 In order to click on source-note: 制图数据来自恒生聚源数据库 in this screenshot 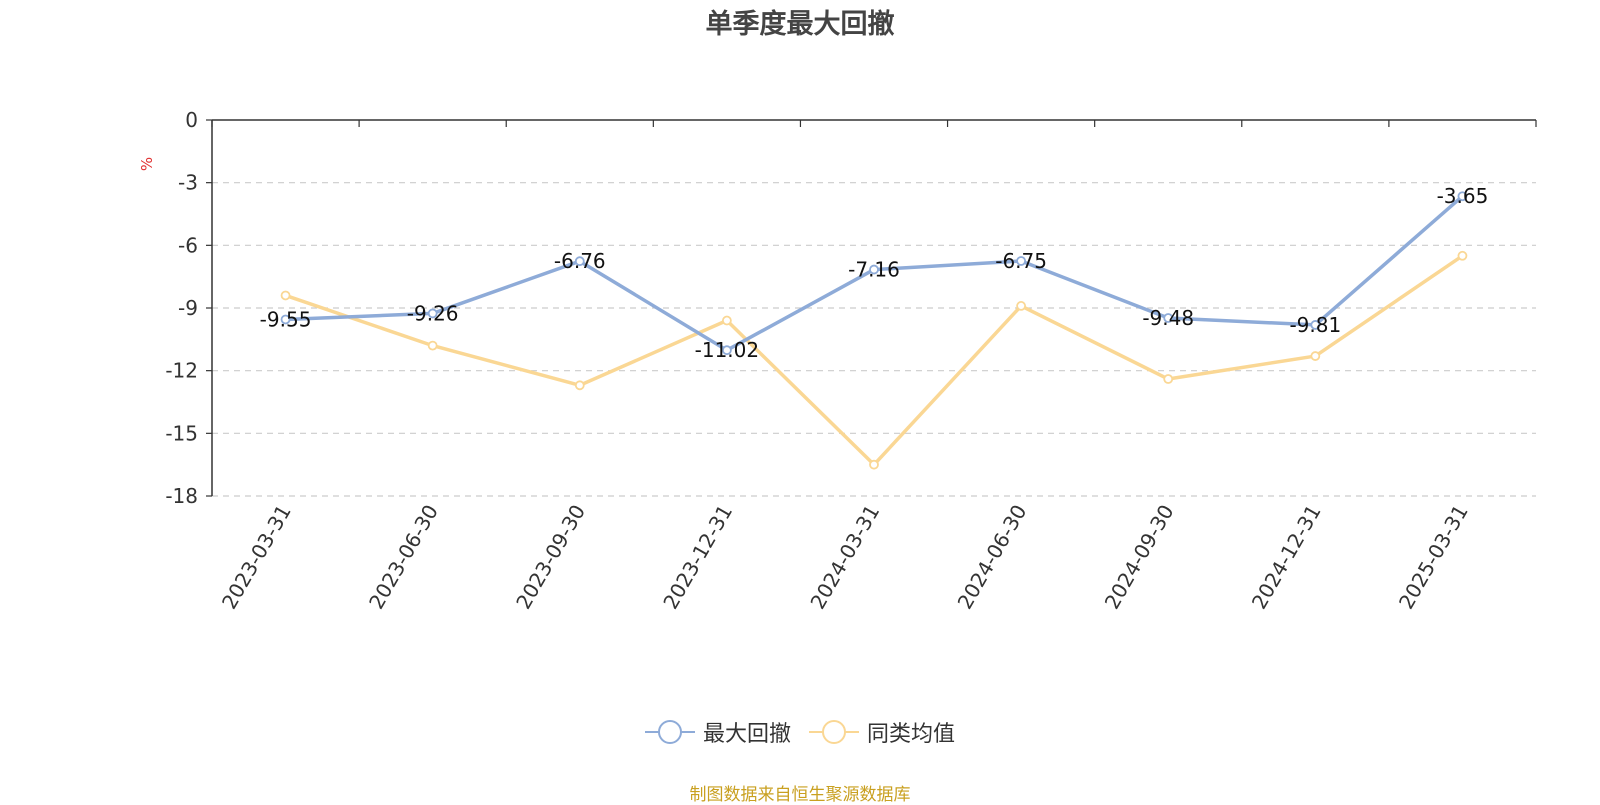, I will do `click(800, 795)`.